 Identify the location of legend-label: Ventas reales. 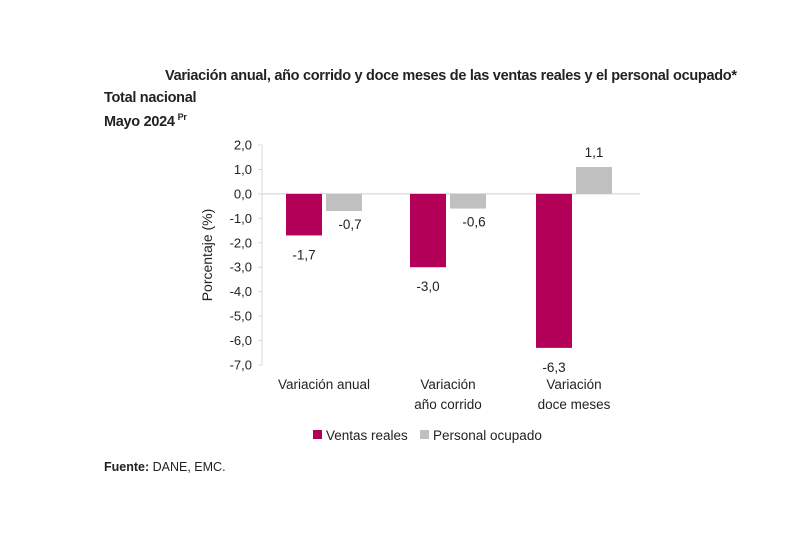
(367, 435).